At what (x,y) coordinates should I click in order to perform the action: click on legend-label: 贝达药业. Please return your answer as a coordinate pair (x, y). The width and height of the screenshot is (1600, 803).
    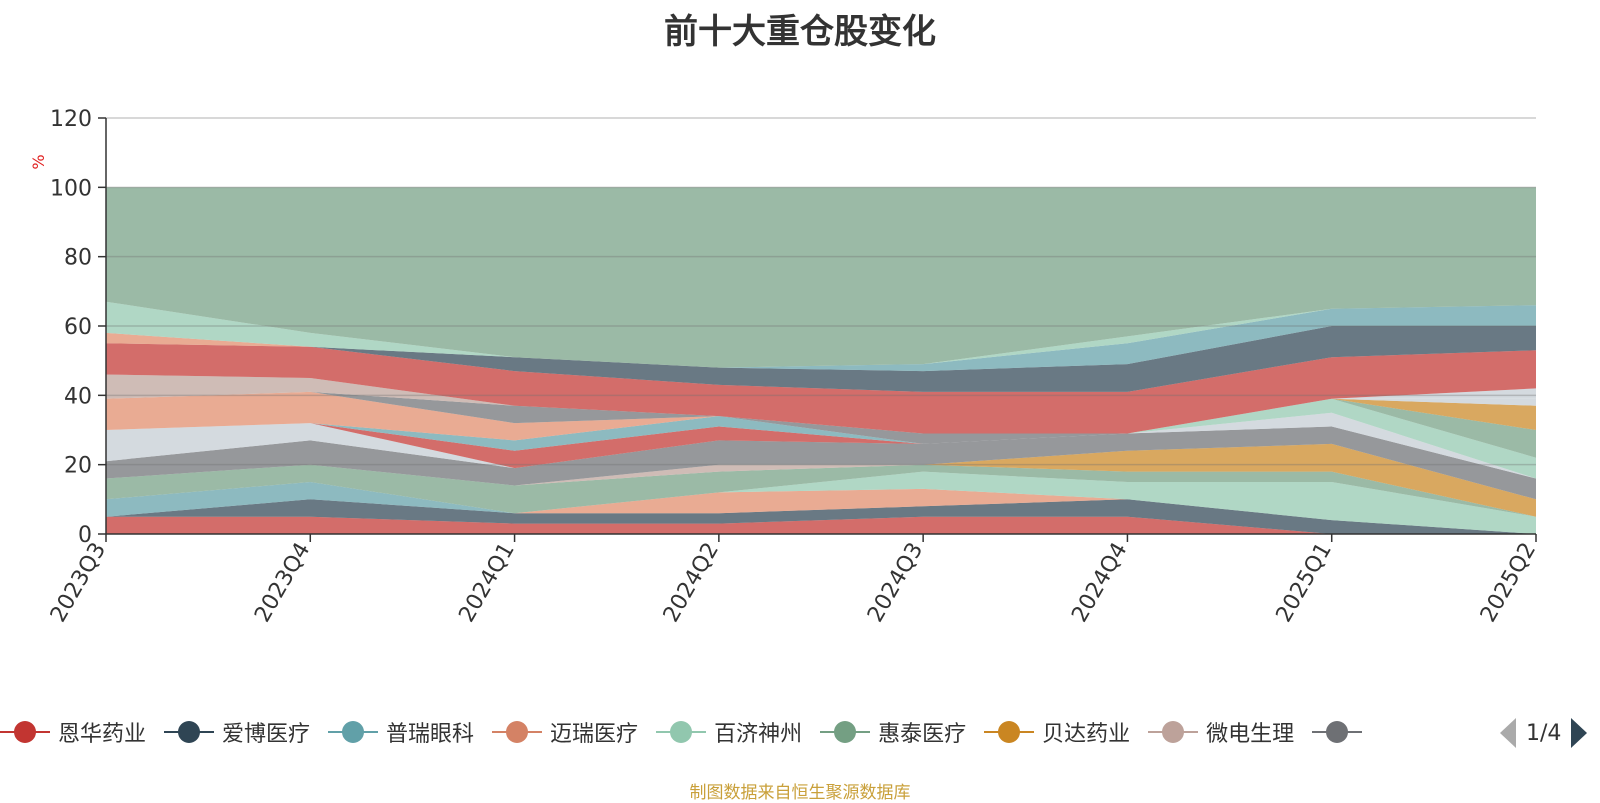
    Looking at the image, I should click on (1086, 734).